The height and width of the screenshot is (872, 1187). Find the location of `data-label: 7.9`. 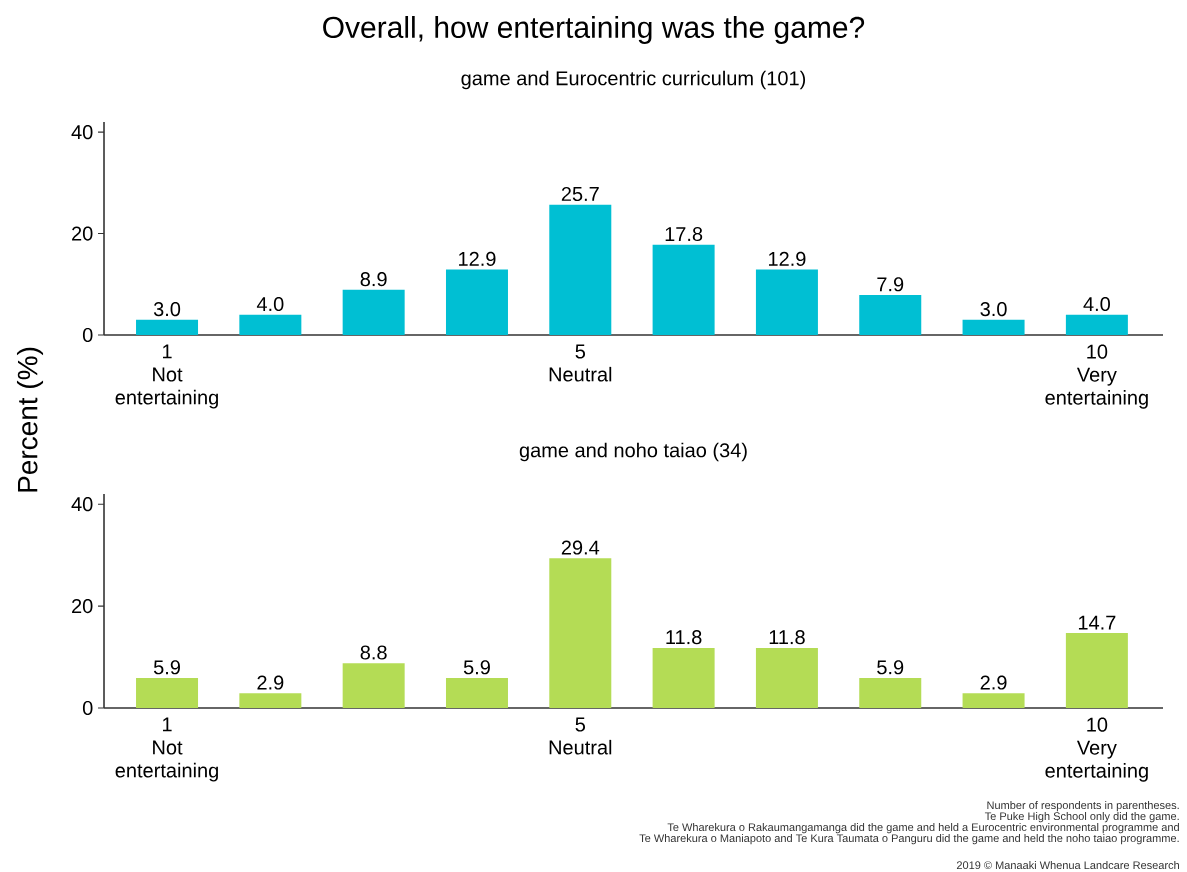

data-label: 7.9 is located at coordinates (890, 284).